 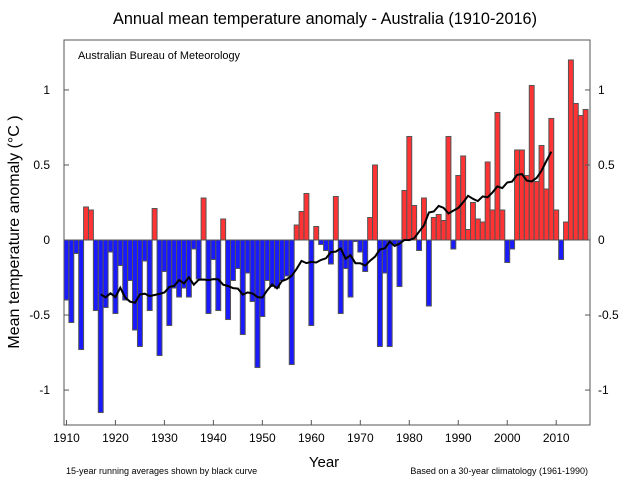 What do you see at coordinates (389, 293) in the screenshot?
I see `bar-1976` at bounding box center [389, 293].